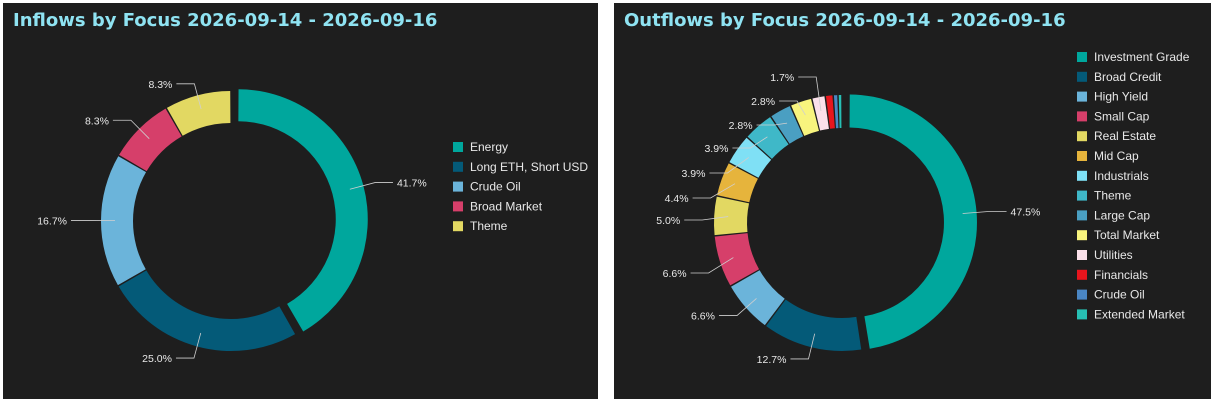 The image size is (1214, 405). I want to click on leader-line-large-cap, so click(772, 124).